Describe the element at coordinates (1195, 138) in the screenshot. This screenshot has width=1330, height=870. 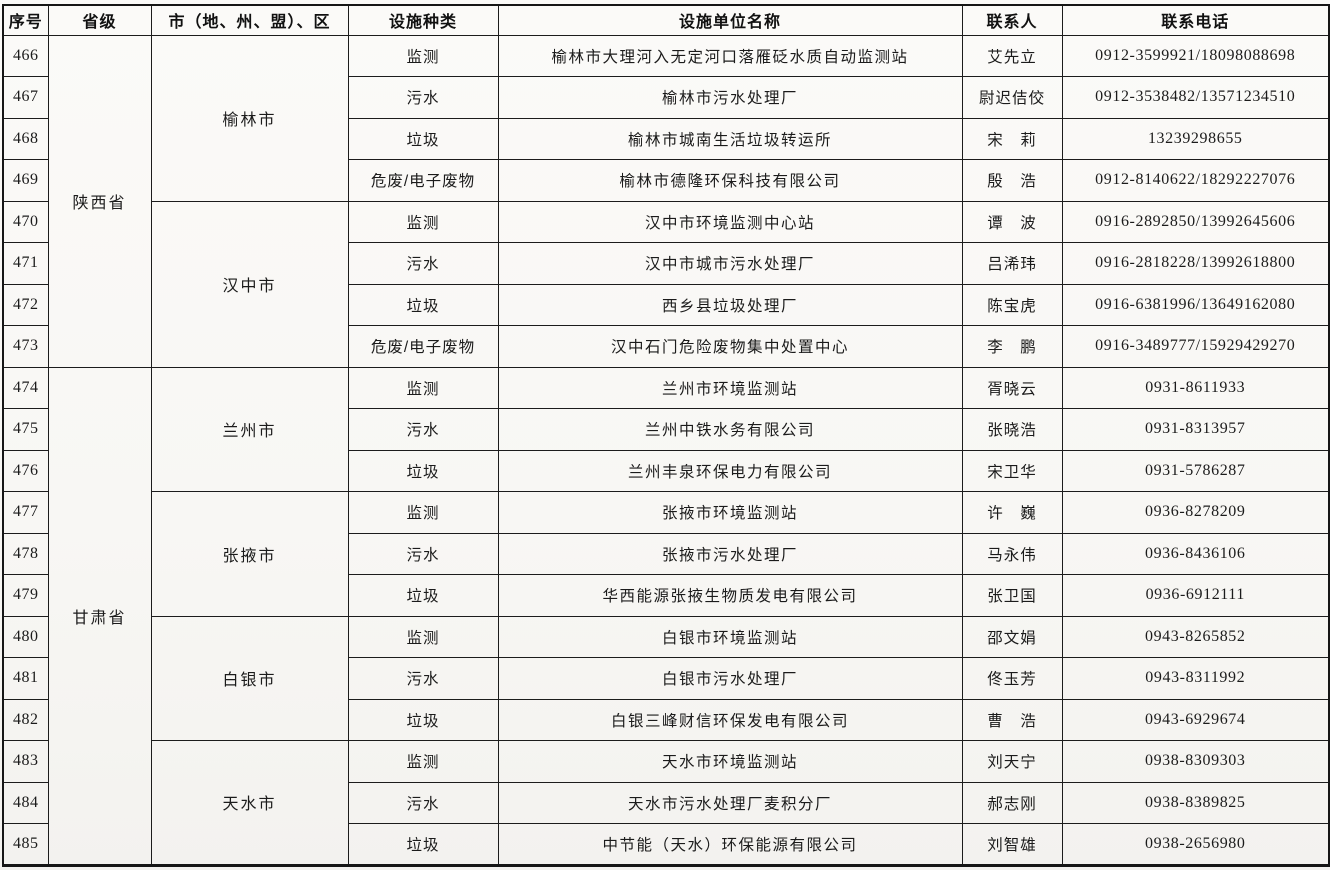
I see `contact-phone-cell: 13239298655` at that location.